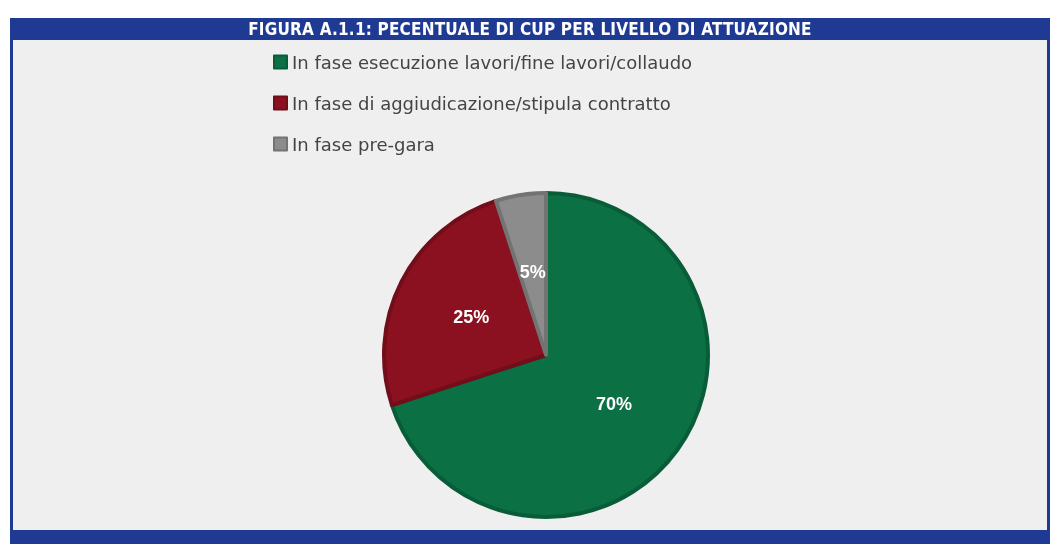 Image resolution: width=1056 pixels, height=544 pixels. I want to click on data-label: 25%, so click(471, 316).